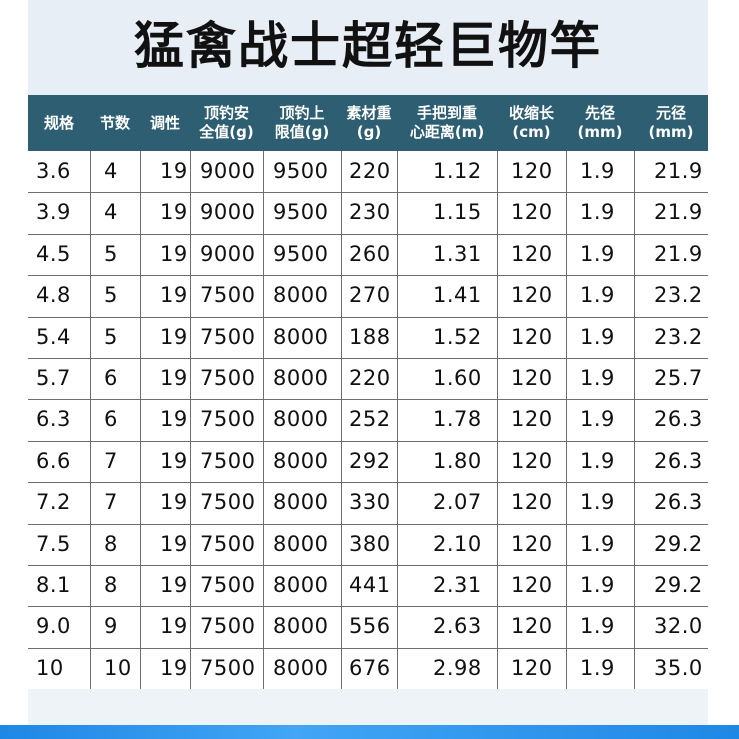 The image size is (739, 739). I want to click on cell-spec: 9.0, so click(53, 626).